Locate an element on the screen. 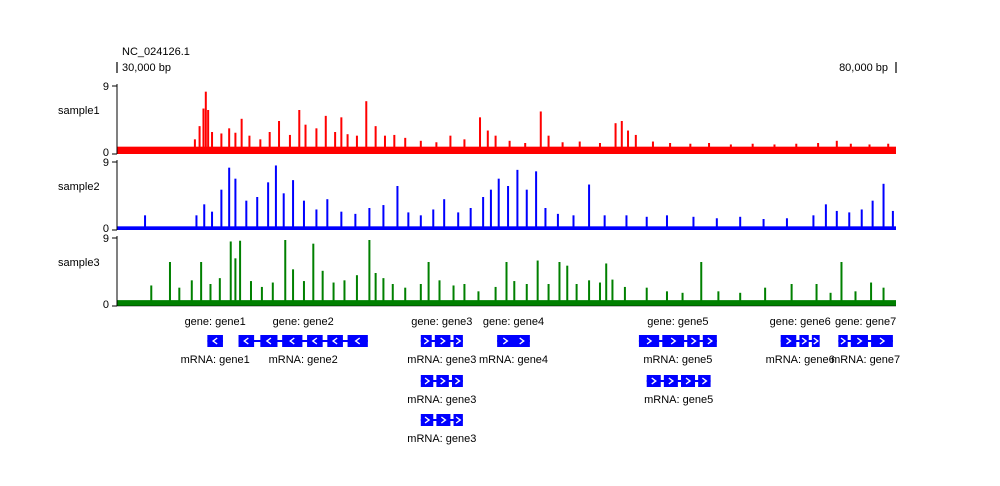 The height and width of the screenshot is (486, 1000). feature-mrna-gene7: gene: gene7 mRNA: gene7 is located at coordinates (865, 341).